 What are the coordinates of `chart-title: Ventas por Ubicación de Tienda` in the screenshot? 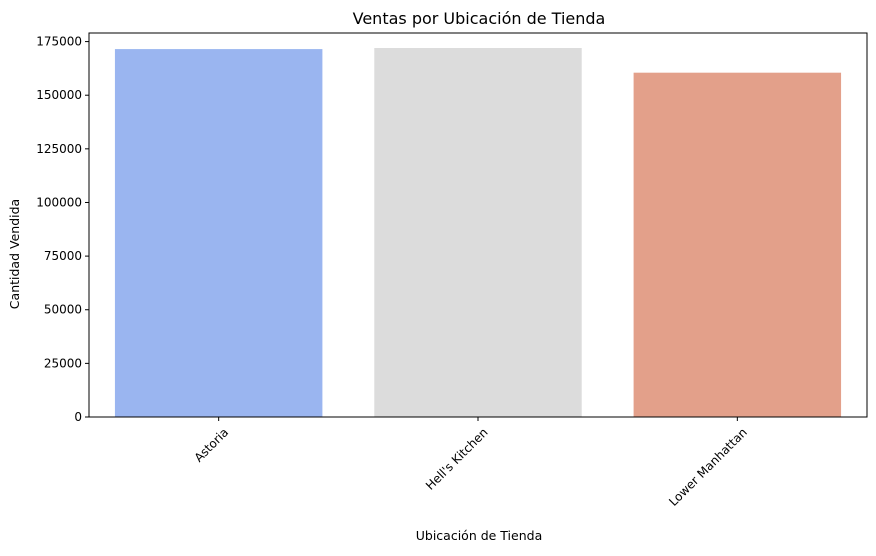 It's located at (479, 18).